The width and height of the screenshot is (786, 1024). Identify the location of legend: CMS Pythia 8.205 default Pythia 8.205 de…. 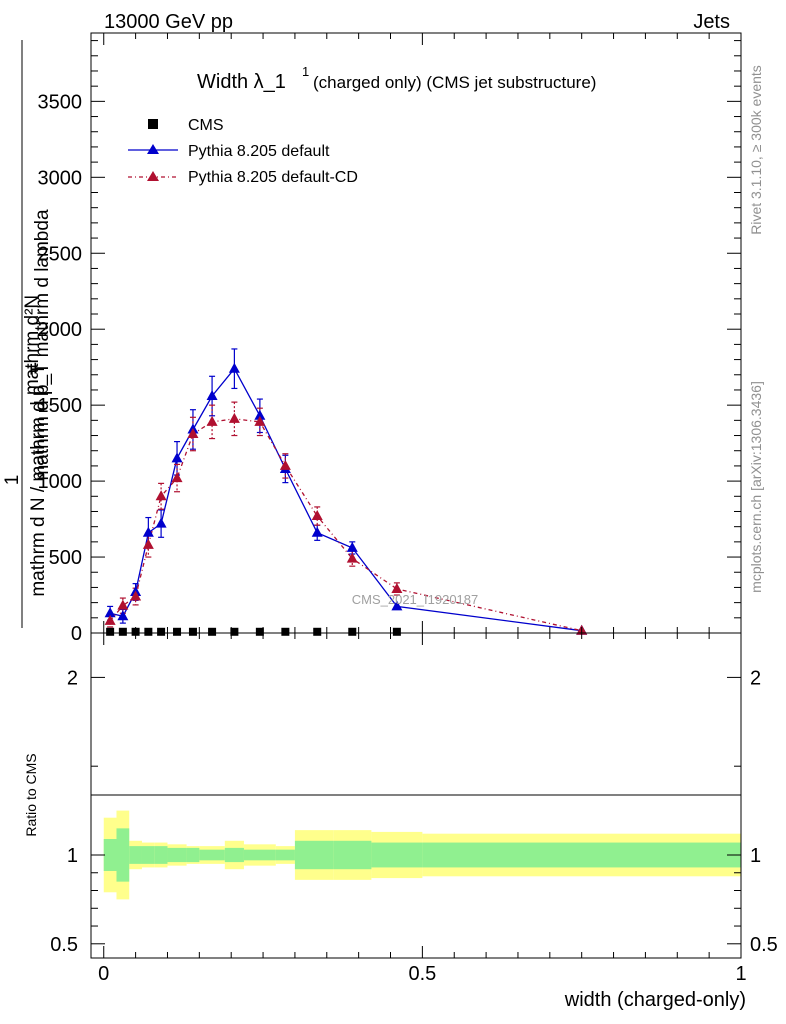
(243, 151).